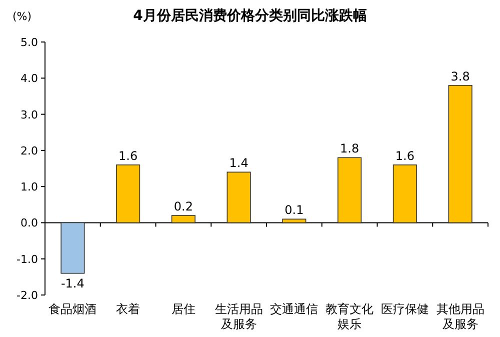 Image resolution: width=500 pixels, height=337 pixels. Describe the element at coordinates (238, 316) in the screenshot. I see `x-tick-label: 生活用品及服务` at that location.